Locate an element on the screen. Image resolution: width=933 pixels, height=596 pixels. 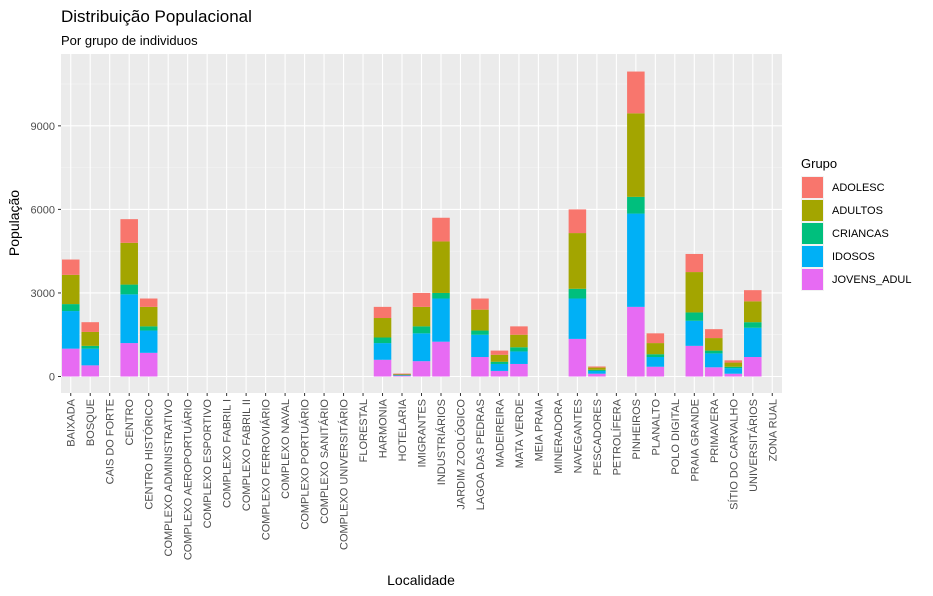
x-tick-label: CENTRO HISTÓRICO is located at coordinates (149, 454).